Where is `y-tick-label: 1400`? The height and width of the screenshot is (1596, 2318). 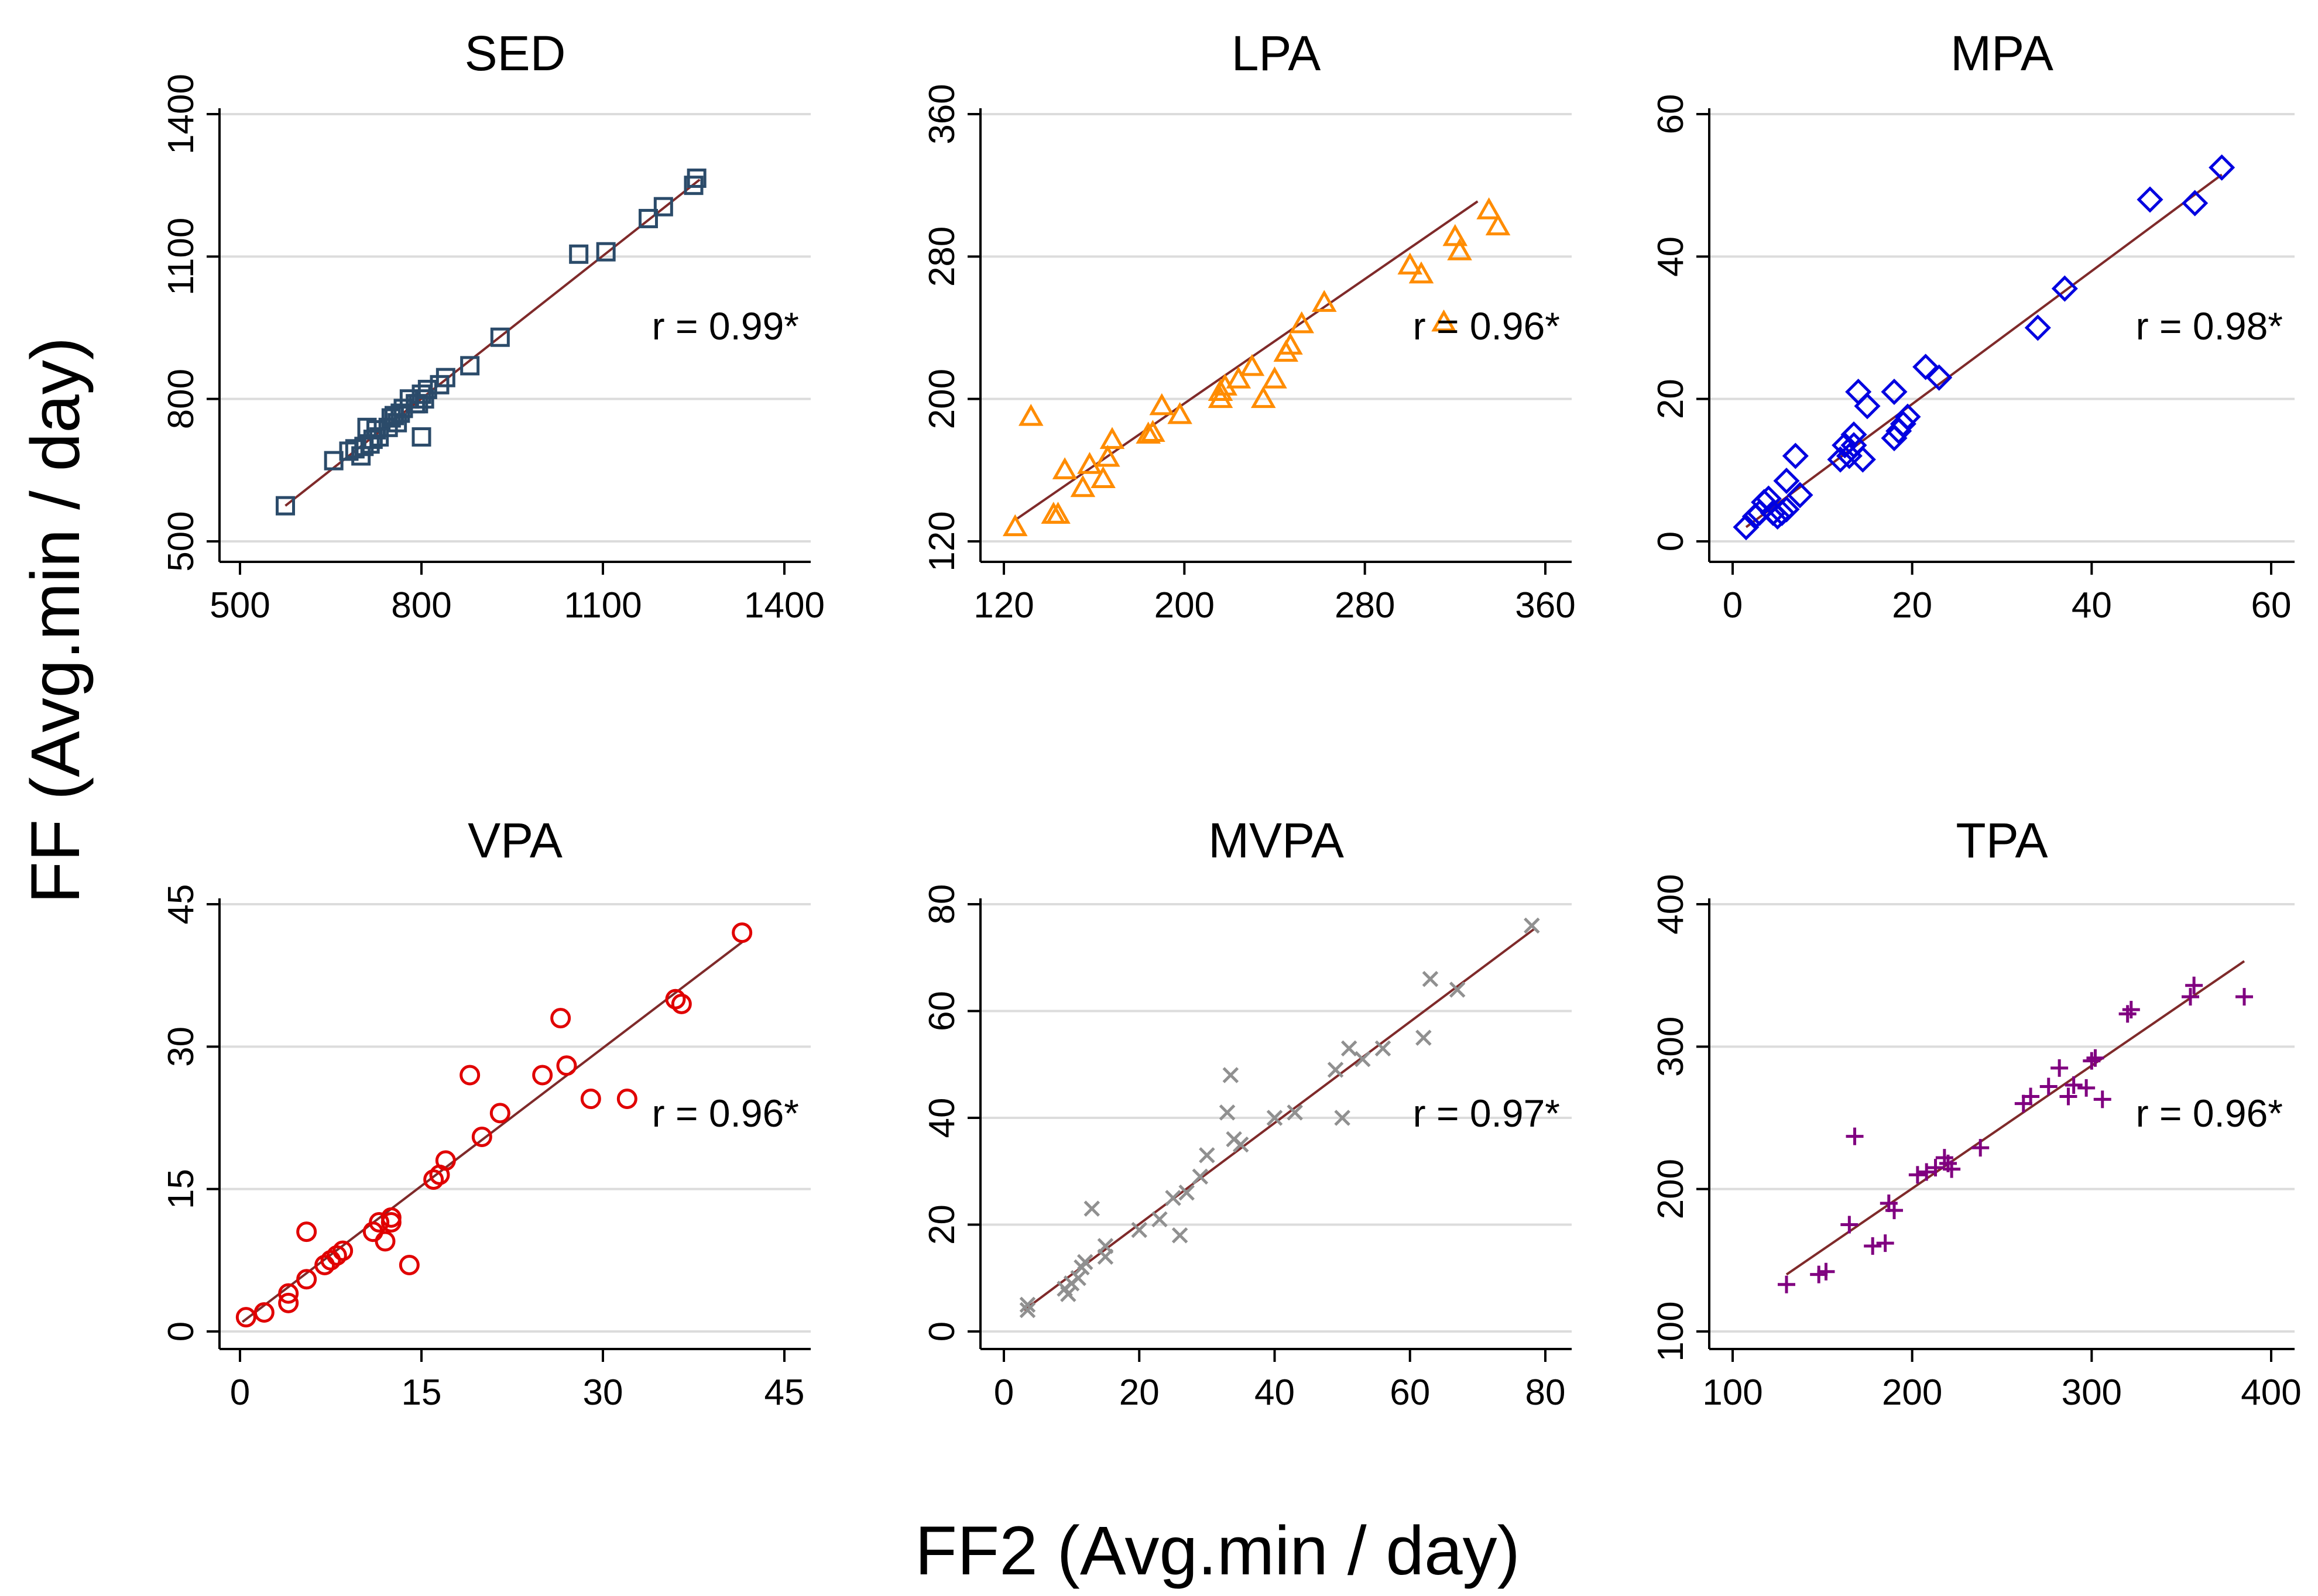 y-tick-label: 1400 is located at coordinates (181, 115).